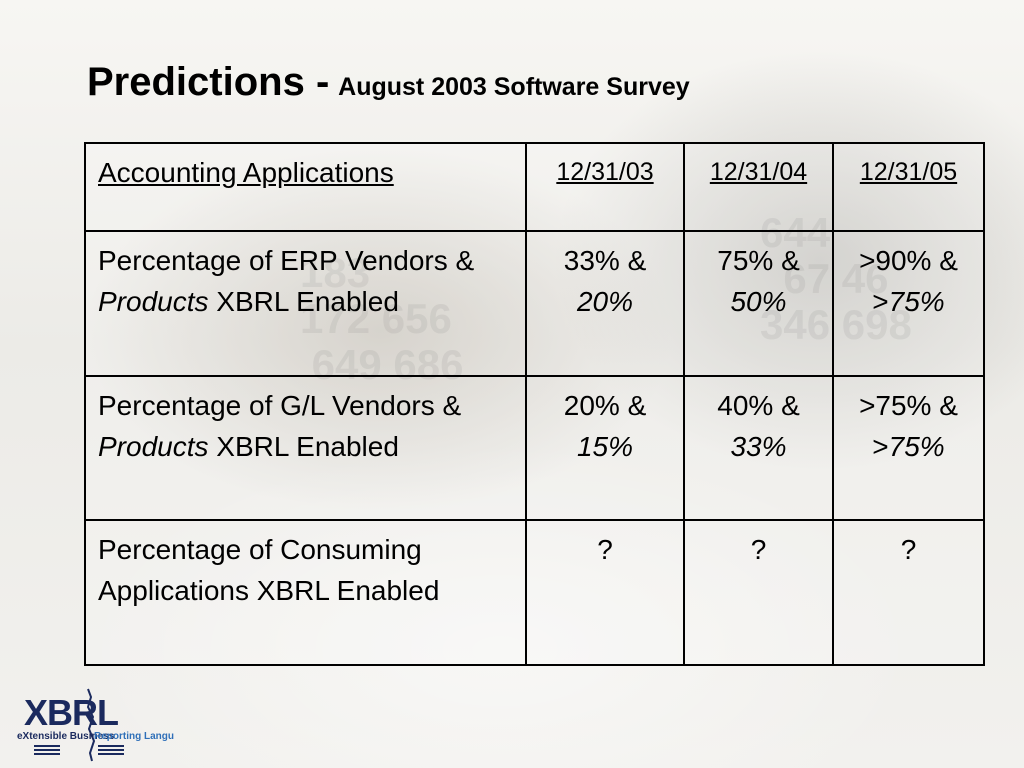 The width and height of the screenshot is (1024, 768). I want to click on logo-tagline-right: Reporting Language, so click(134, 736).